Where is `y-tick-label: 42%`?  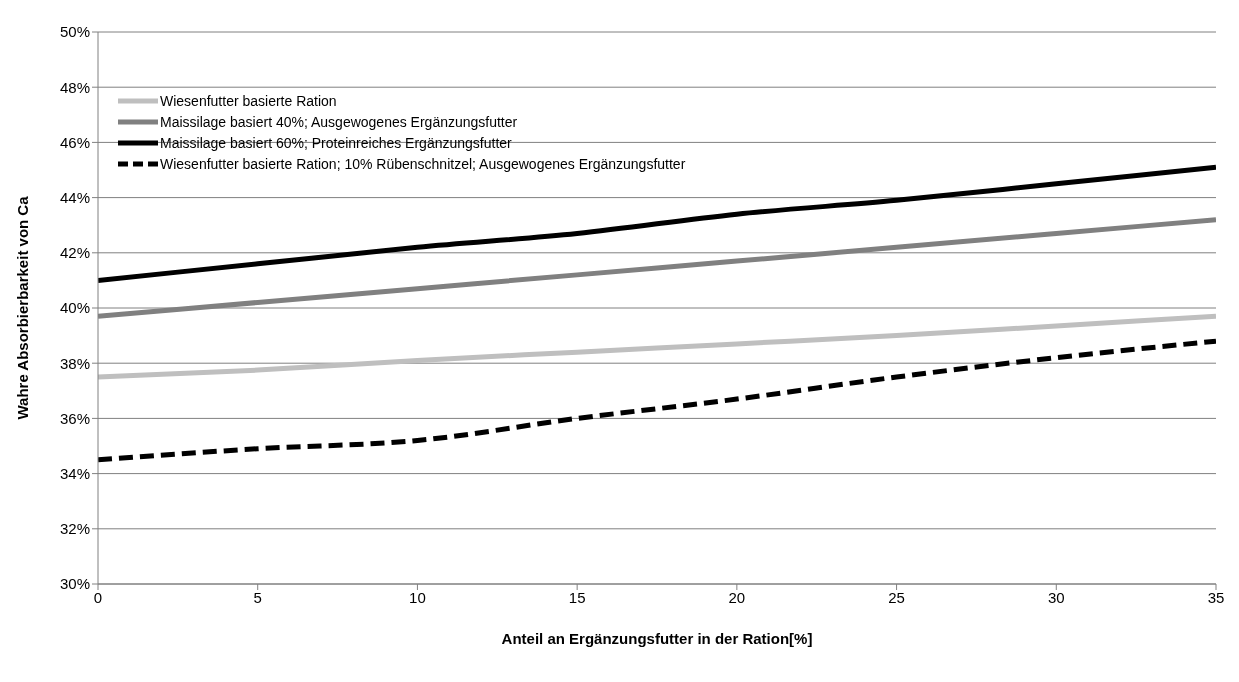
y-tick-label: 42% is located at coordinates (74, 253).